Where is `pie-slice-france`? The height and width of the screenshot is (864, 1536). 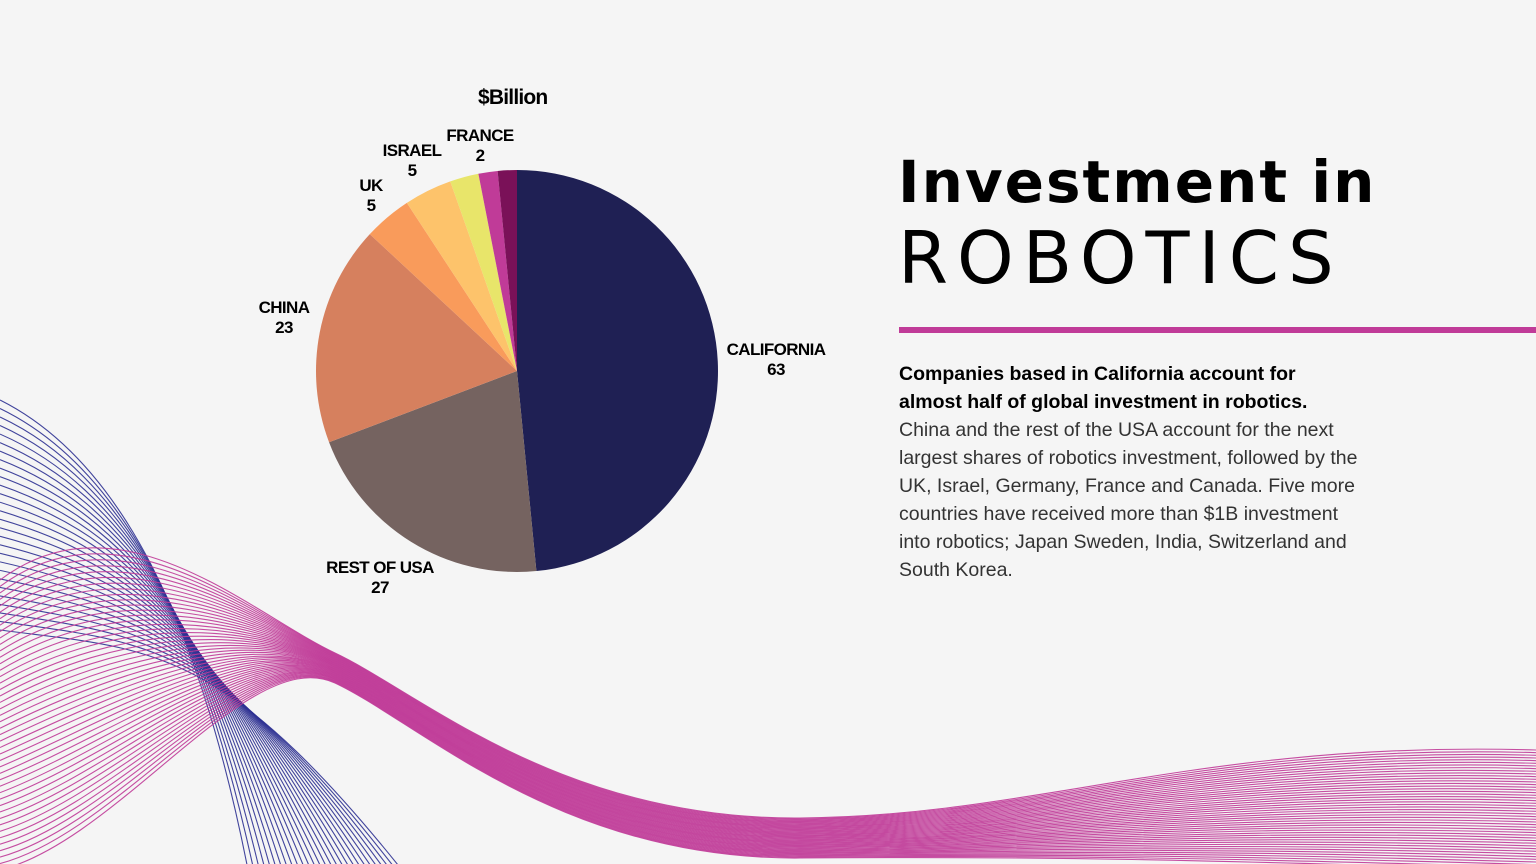 pie-slice-france is located at coordinates (497, 270).